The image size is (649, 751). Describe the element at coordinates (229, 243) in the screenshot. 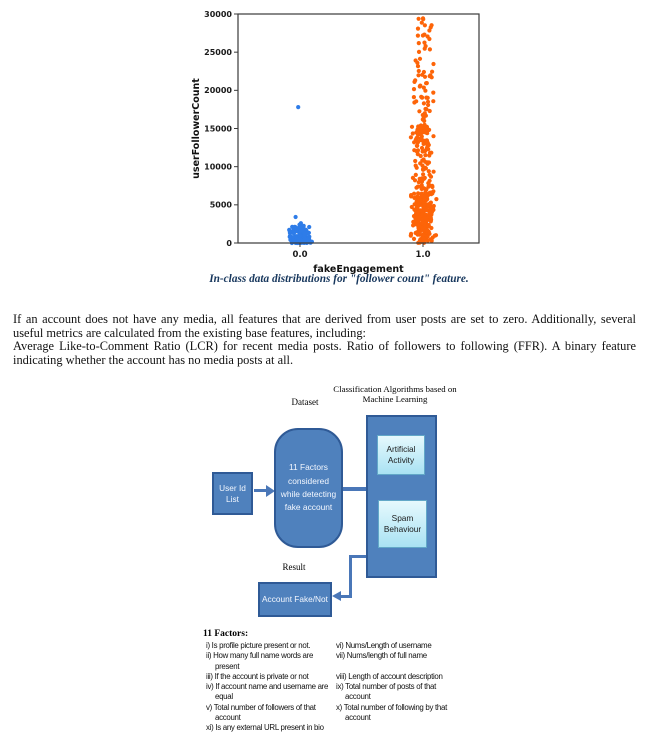

I see `svg-text: 0` at that location.